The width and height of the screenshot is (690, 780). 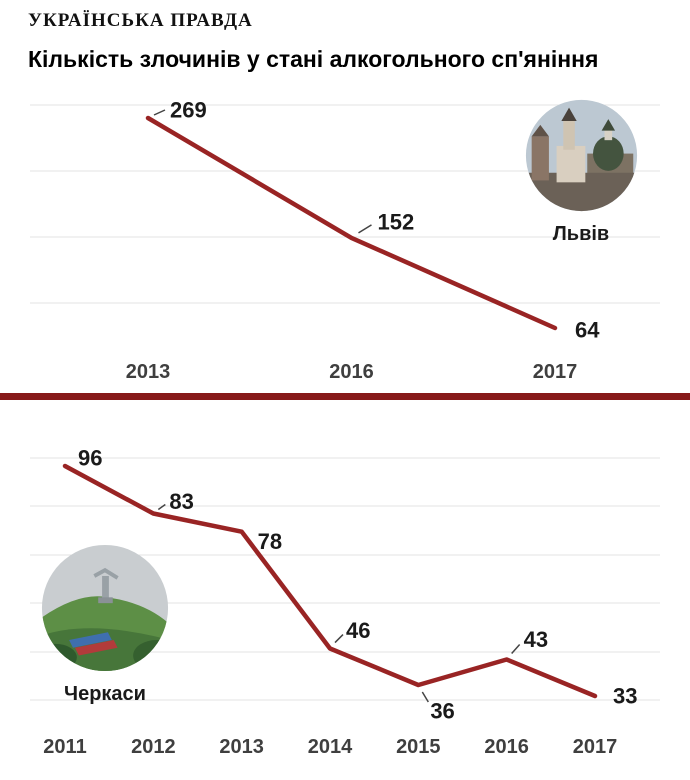 What do you see at coordinates (587, 330) in the screenshot?
I see `svg-text: 64` at bounding box center [587, 330].